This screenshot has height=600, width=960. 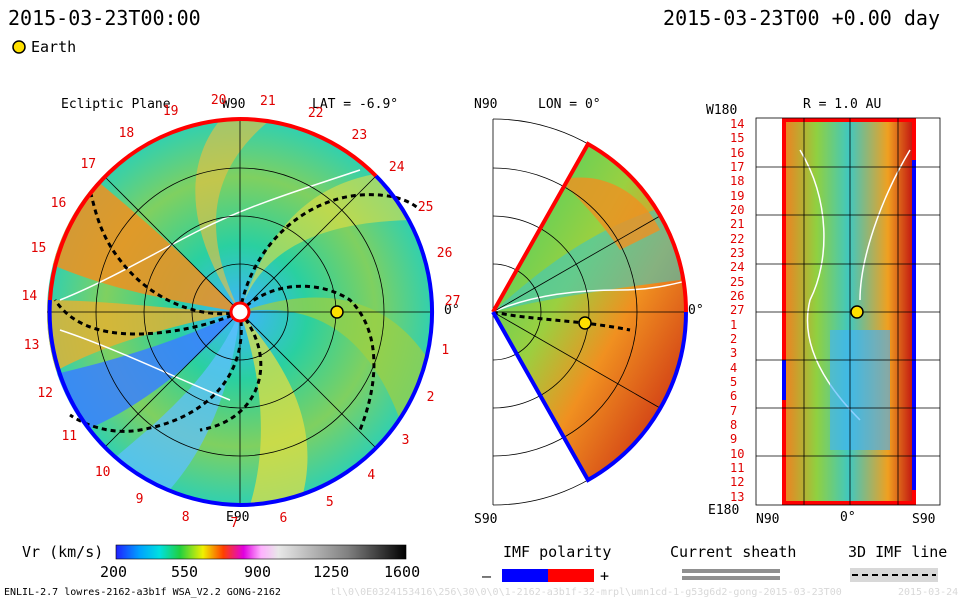 What do you see at coordinates (737, 496) in the screenshot?
I see `sphere-row-label: 13` at bounding box center [737, 496].